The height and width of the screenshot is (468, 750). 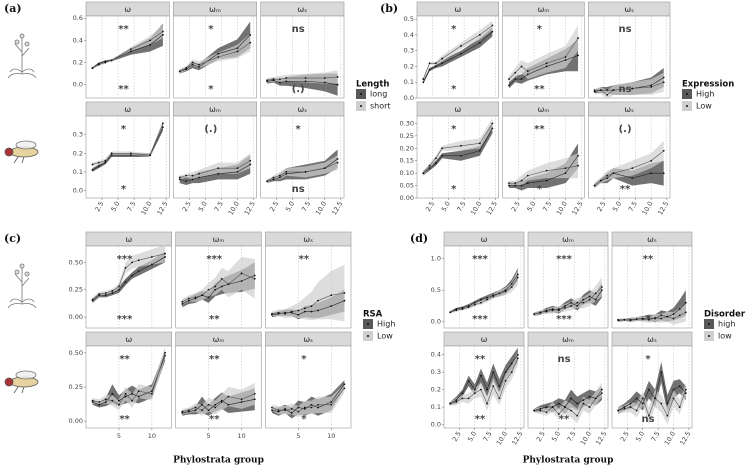 I want to click on x-tick-label: 12.5, so click(x=517, y=438).